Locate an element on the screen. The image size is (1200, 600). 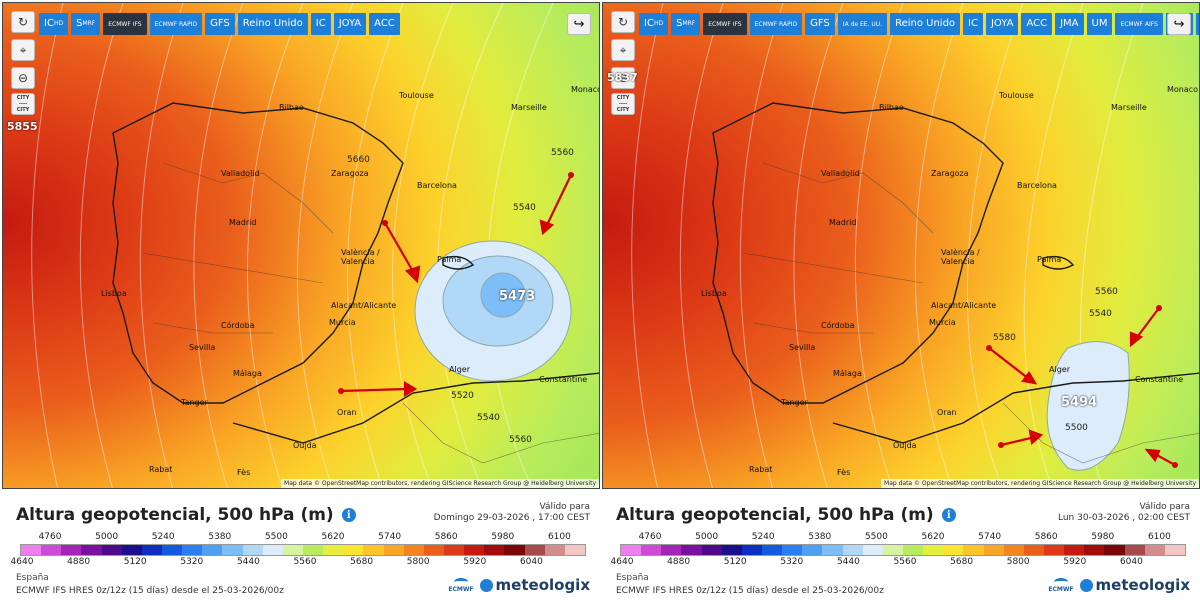
colorbar-tick-label: 4760 is located at coordinates (650, 537).